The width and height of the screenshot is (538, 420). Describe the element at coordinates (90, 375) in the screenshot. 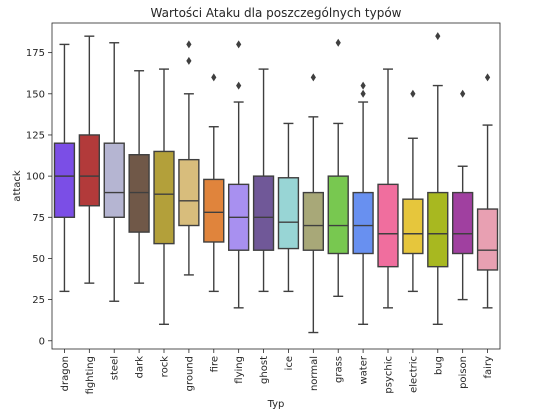

I see `x-tick-label-fighting: fighting` at that location.